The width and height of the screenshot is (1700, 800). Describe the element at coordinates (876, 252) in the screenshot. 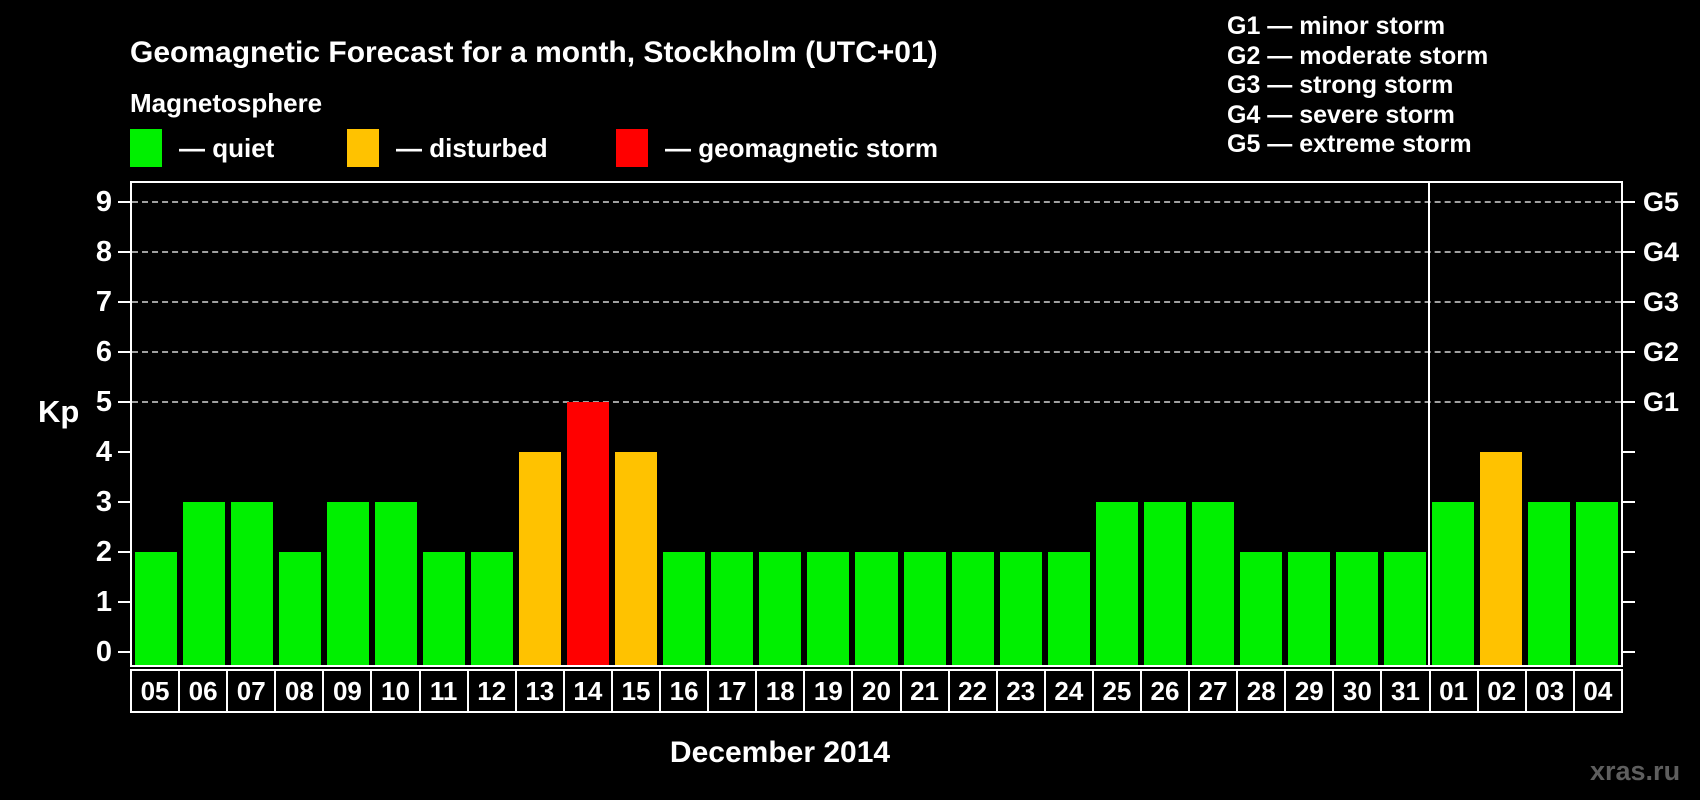

I see `gridline-kp8` at that location.